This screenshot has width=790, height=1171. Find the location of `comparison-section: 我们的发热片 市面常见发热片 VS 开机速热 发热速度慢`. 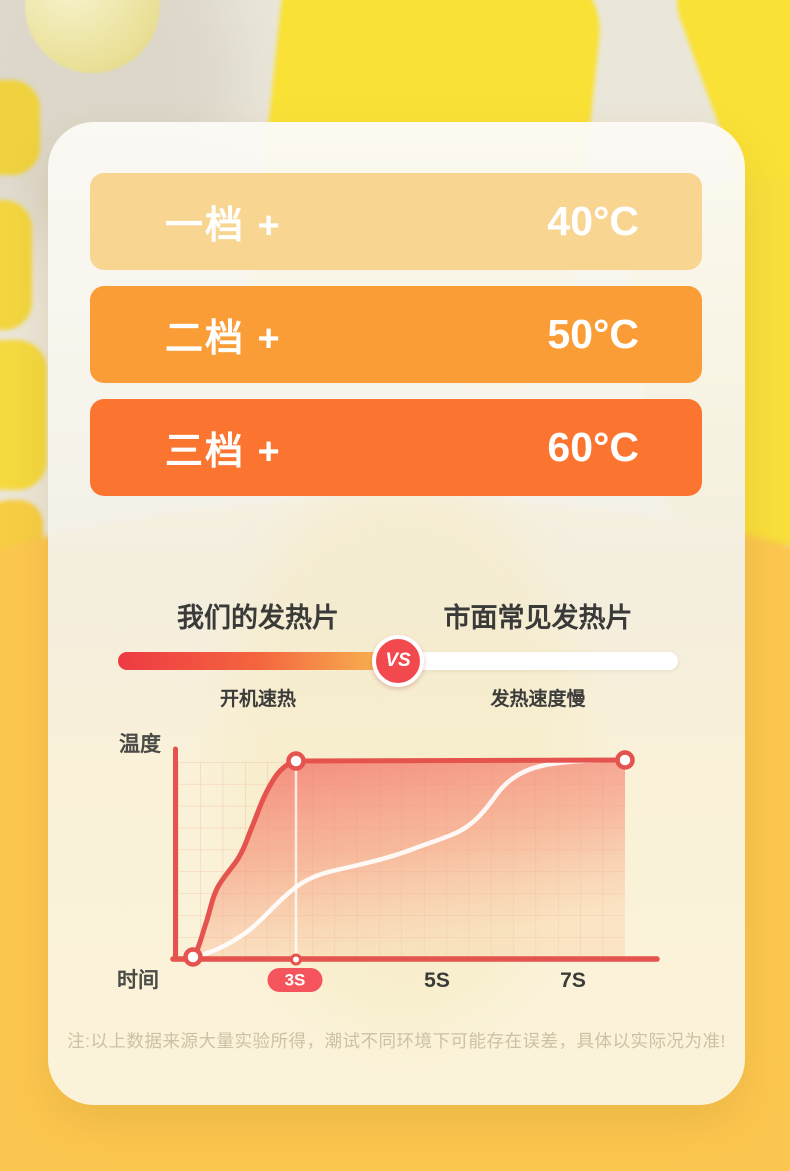

comparison-section: 我们的发热片 市面常见发热片 VS 开机速热 发热速度慢 is located at coordinates (398, 653).